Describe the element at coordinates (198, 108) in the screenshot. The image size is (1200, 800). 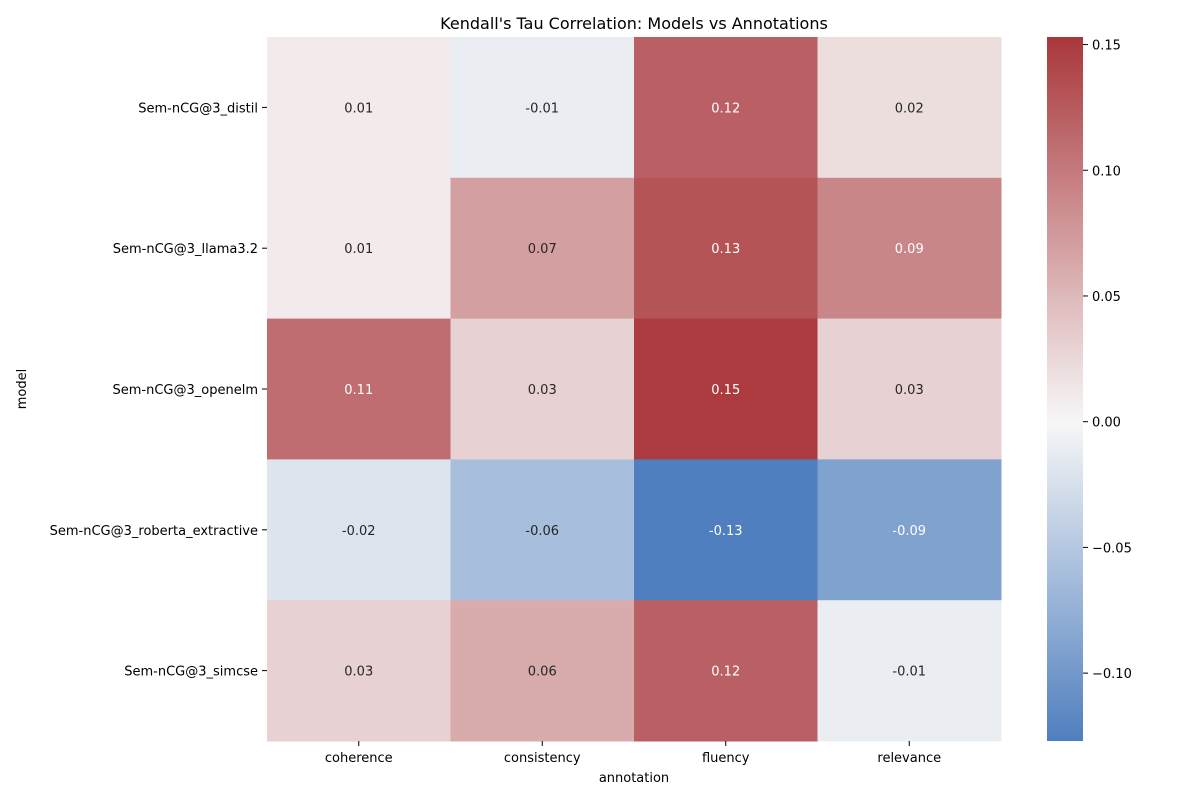
I see `y-tick-label: Sem-nCG@3_distil` at that location.